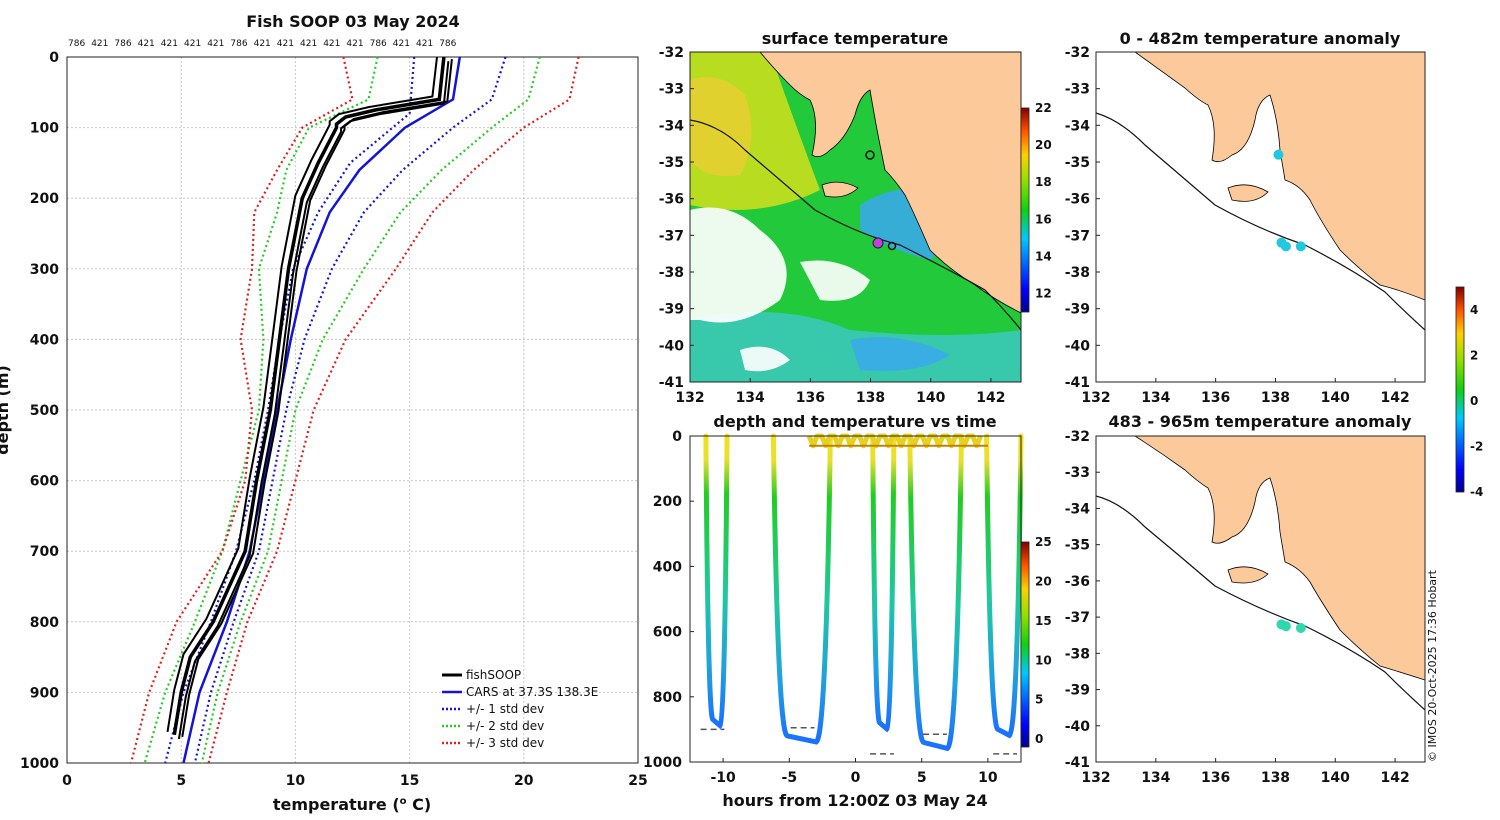 This screenshot has width=1500, height=820. I want to click on colorbar-tick: 12, so click(1043, 293).